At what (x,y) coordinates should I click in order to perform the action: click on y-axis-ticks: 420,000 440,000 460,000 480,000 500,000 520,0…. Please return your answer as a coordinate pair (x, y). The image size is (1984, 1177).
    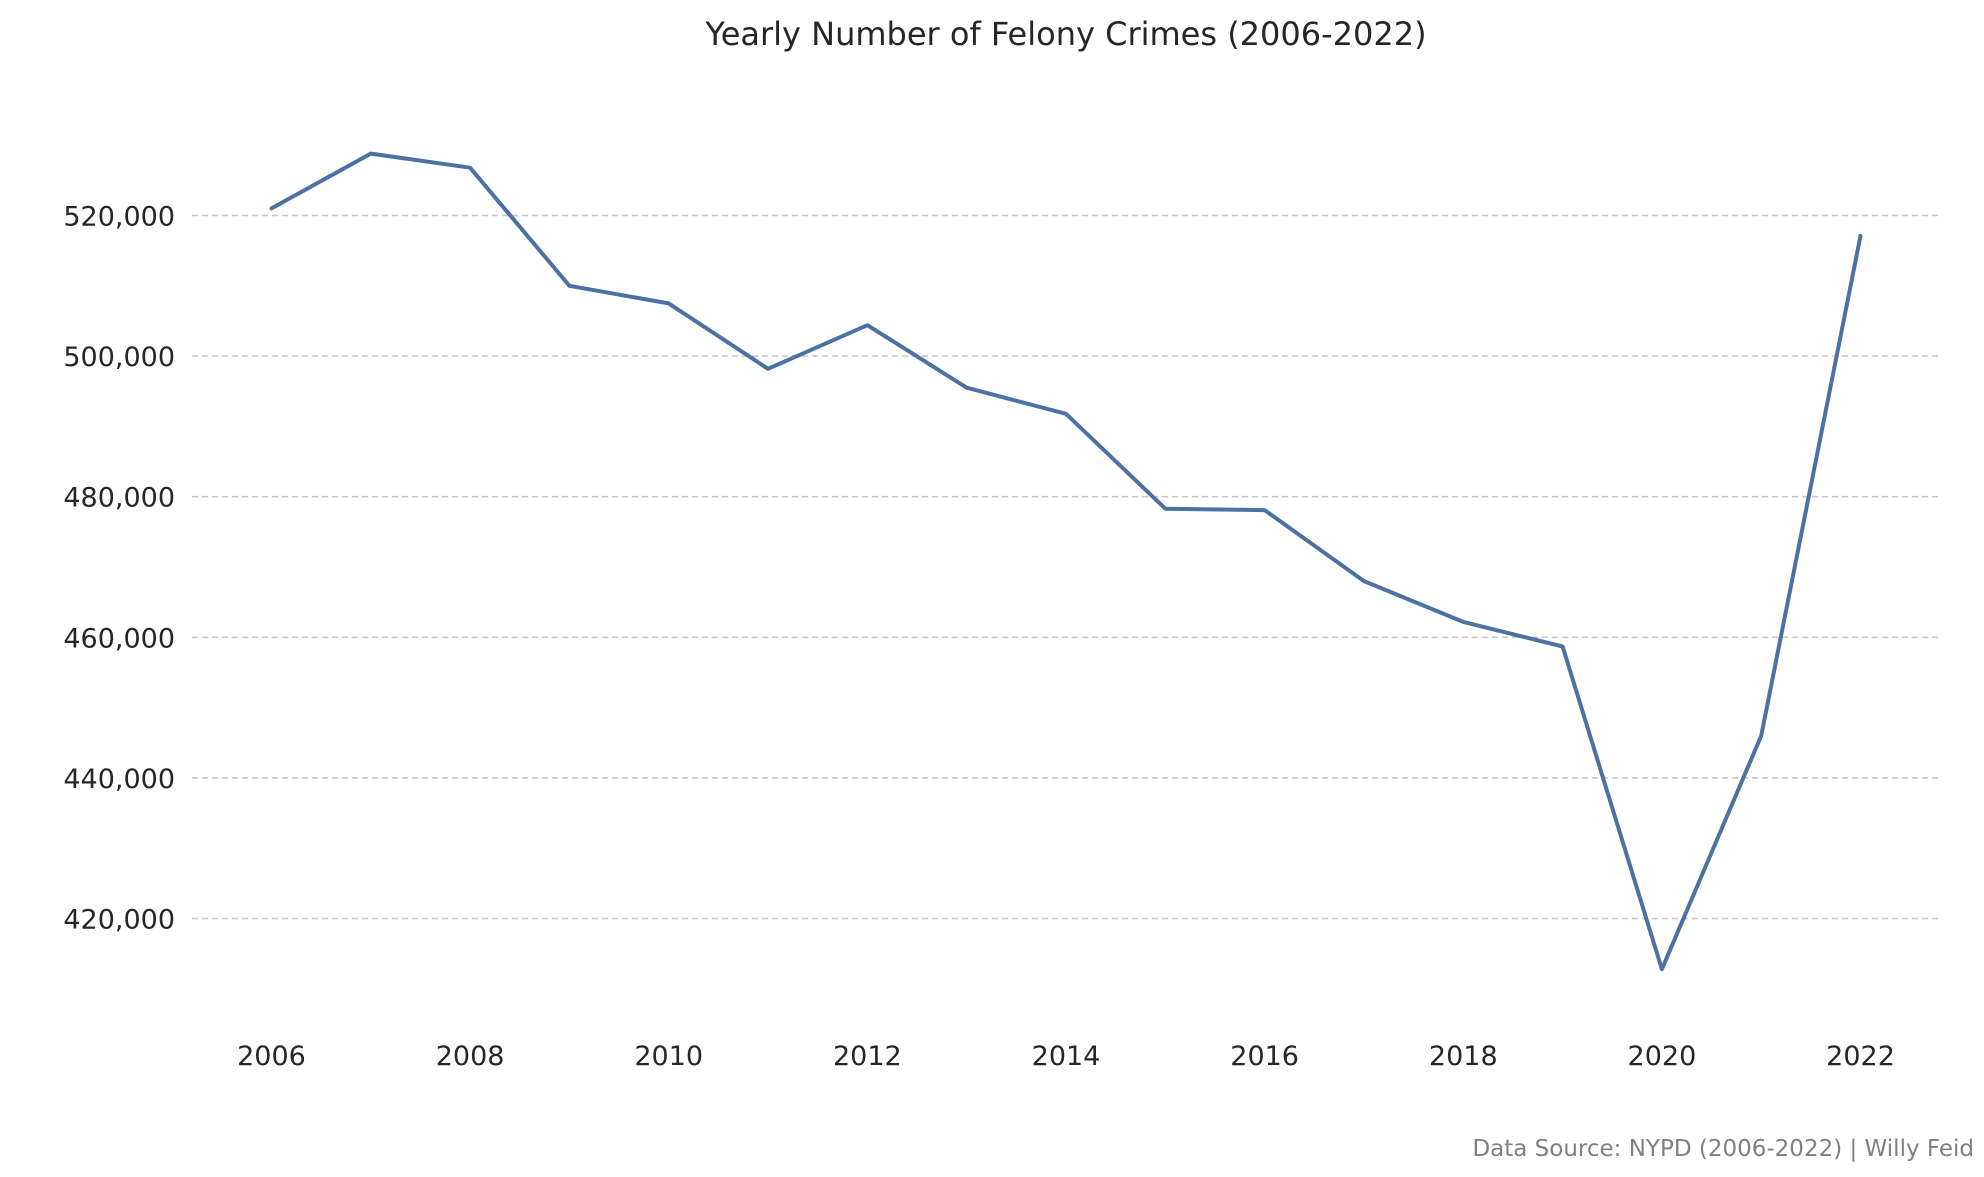
    Looking at the image, I should click on (119, 568).